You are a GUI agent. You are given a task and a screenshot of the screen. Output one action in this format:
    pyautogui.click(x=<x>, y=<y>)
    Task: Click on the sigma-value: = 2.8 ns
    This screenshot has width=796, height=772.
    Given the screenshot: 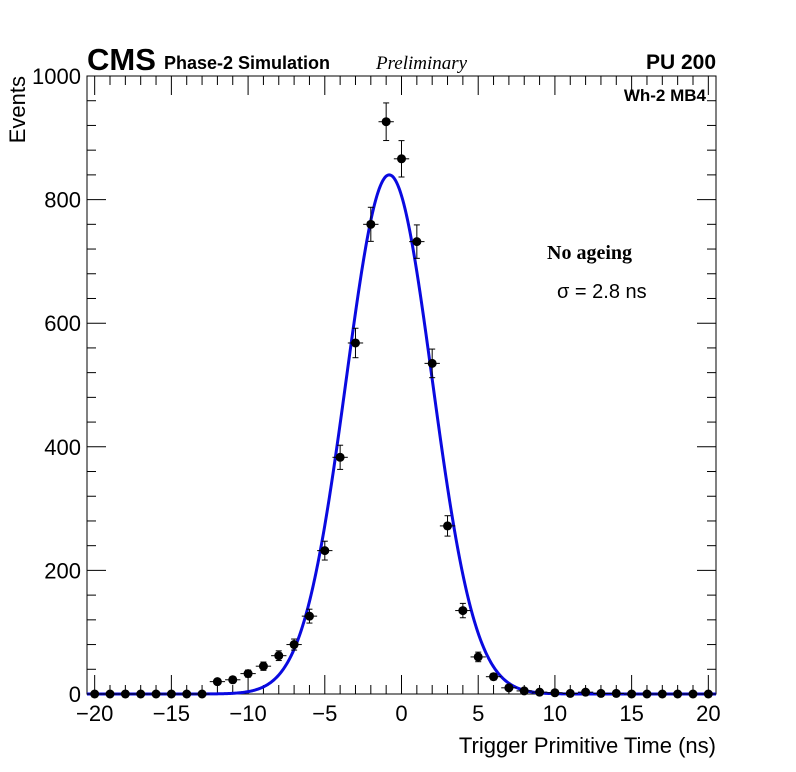 What is the action you would take?
    pyautogui.click(x=607, y=292)
    